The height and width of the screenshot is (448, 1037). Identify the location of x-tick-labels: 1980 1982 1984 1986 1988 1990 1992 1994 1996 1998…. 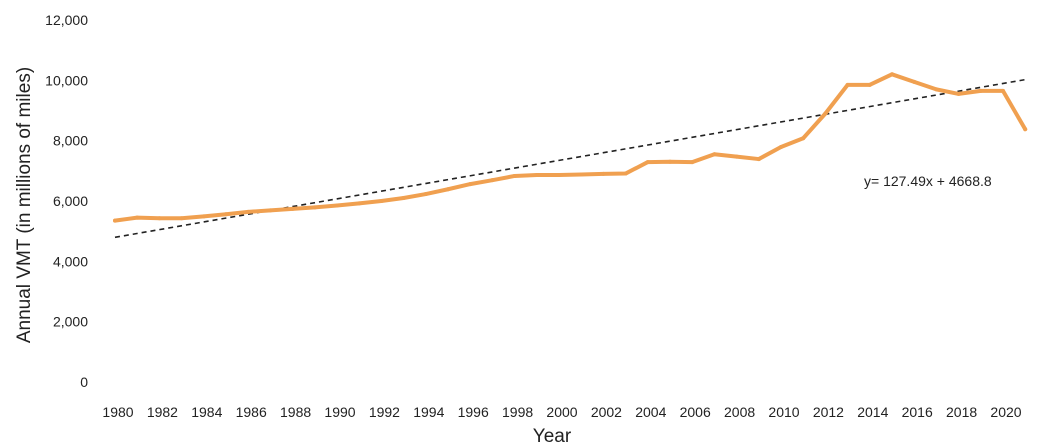
(561, 412).